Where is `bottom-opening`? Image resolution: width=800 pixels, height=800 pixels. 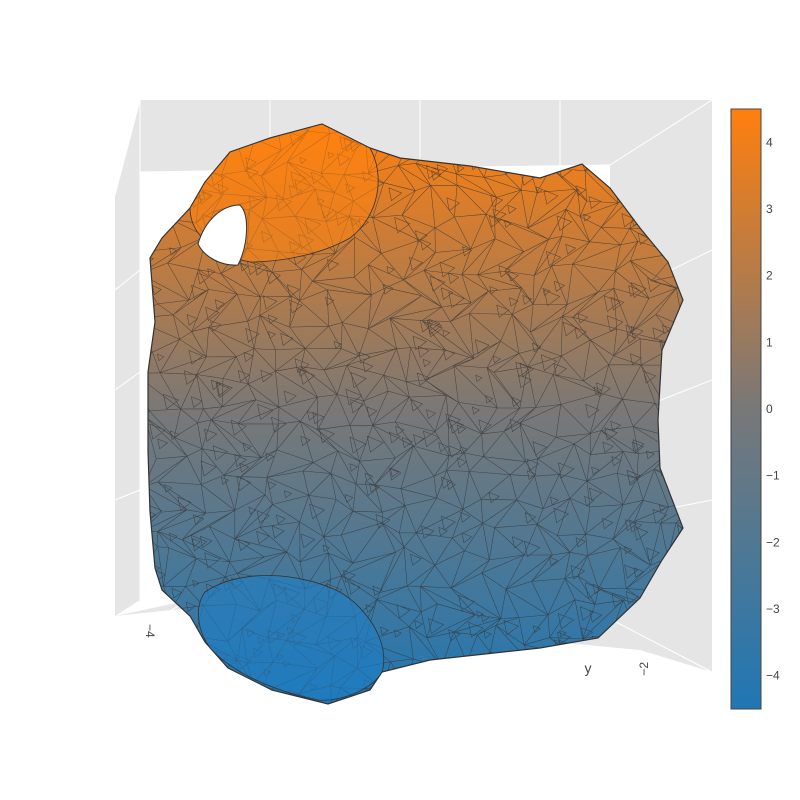
bottom-opening is located at coordinates (291, 638).